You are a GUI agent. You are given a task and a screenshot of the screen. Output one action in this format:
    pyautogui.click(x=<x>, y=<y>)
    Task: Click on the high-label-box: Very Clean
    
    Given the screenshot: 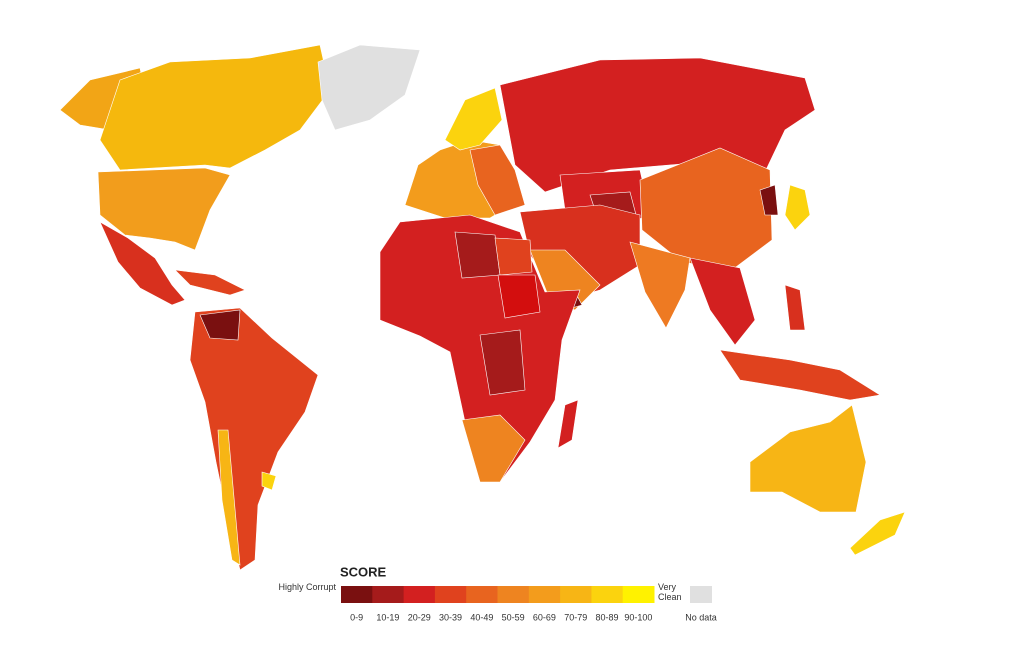 What is the action you would take?
    pyautogui.click(x=670, y=592)
    